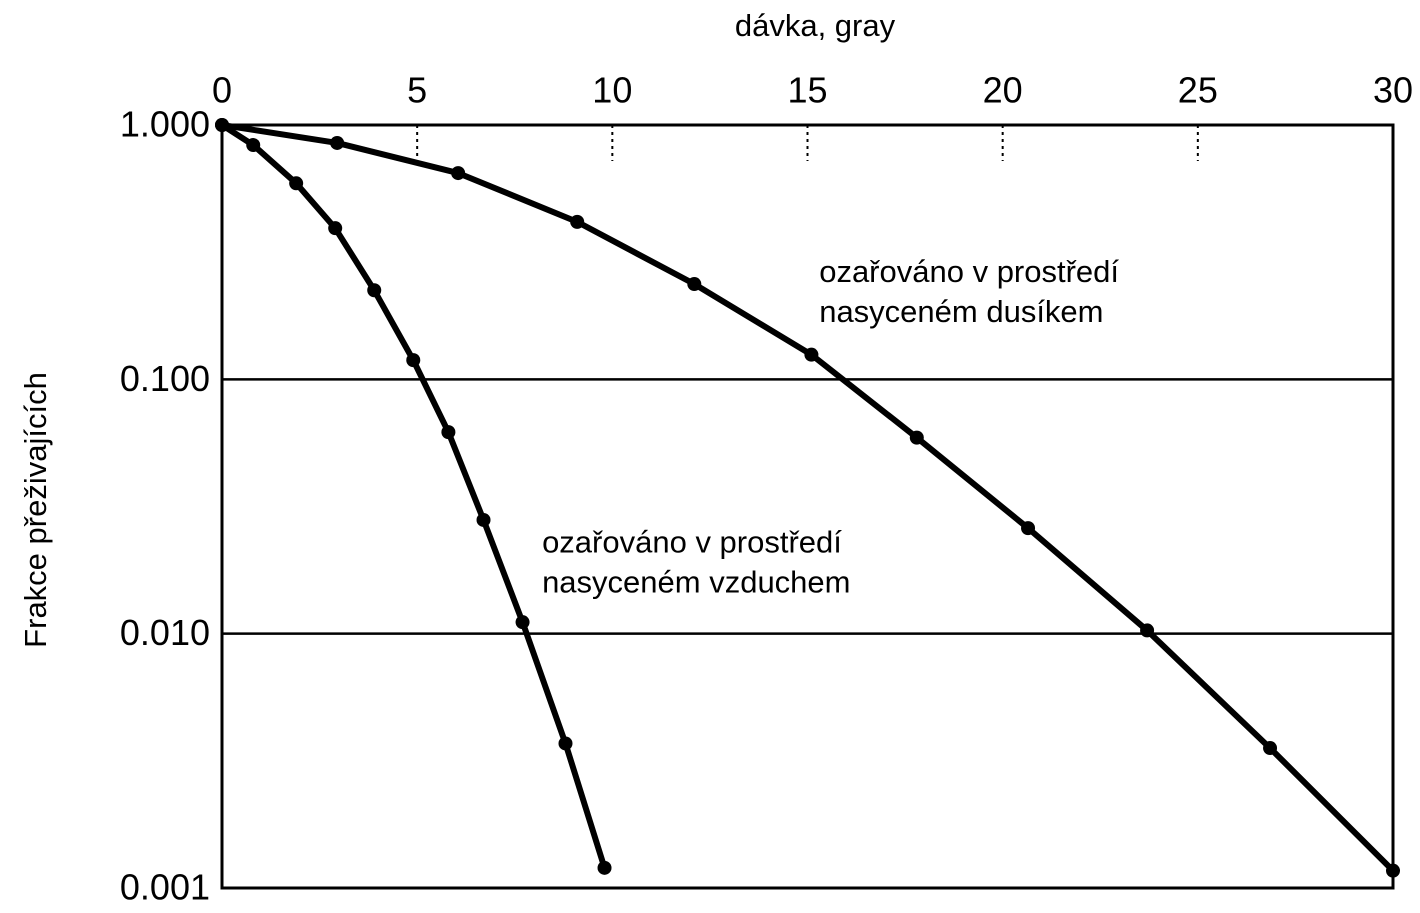 This screenshot has height=913, width=1420. Describe the element at coordinates (35, 510) in the screenshot. I see `y-axis-title: Frakce přeživajících` at that location.